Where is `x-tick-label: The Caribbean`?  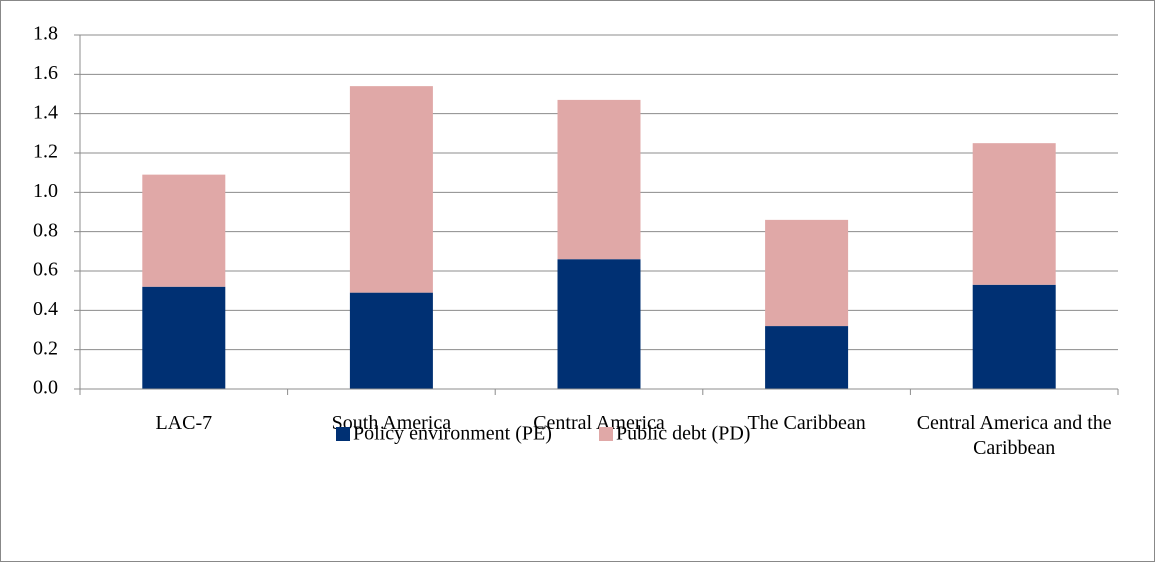
x-tick-label: The Caribbean is located at coordinates (806, 423).